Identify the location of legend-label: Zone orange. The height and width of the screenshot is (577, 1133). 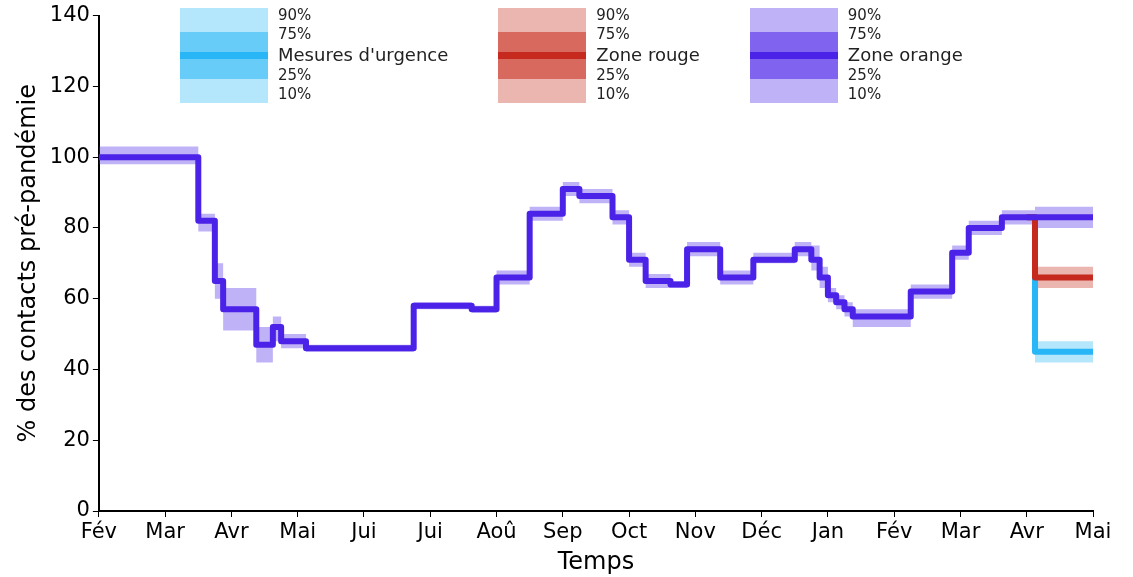
(905, 55).